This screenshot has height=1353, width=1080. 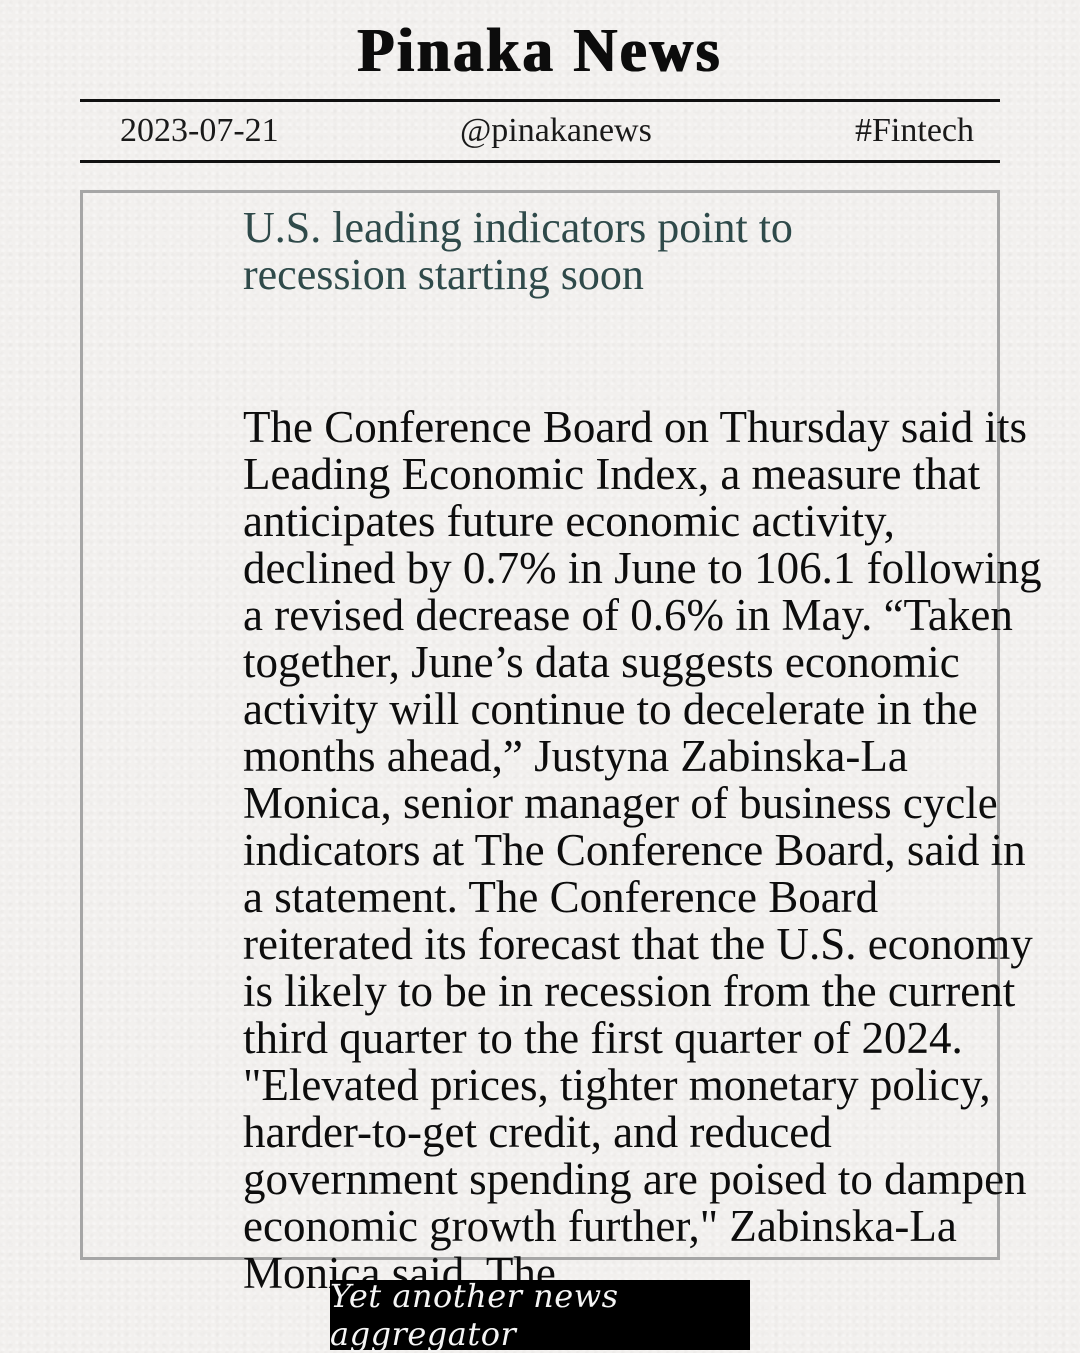 I want to click on footer-banner: Yet another news aggregator, so click(x=540, y=1315).